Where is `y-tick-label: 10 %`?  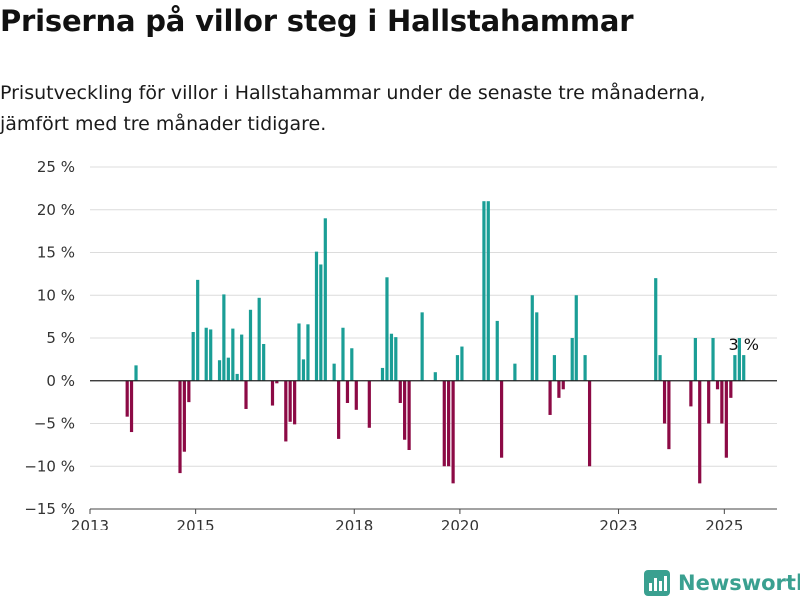
y-tick-label: 10 % is located at coordinates (56, 295).